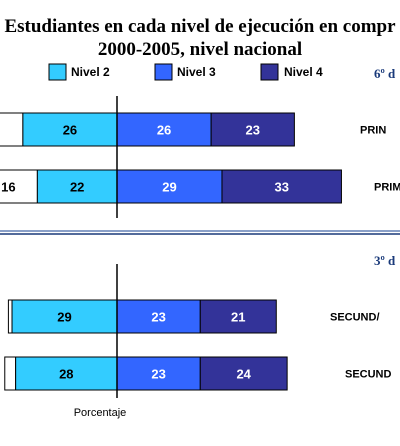  I want to click on row-label-s0-r1: PRIM, so click(387, 188).